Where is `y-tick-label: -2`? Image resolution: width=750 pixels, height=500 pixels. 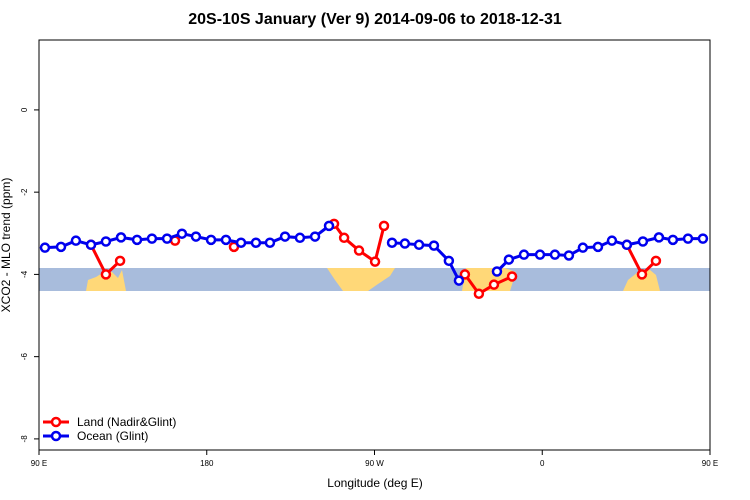 y-tick-label: -2 is located at coordinates (24, 192).